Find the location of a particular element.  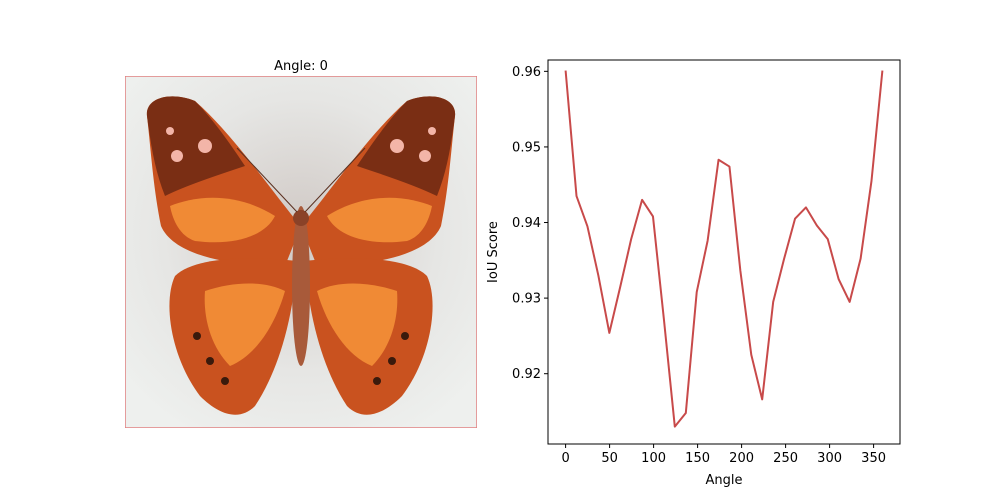

butterfly-head is located at coordinates (301, 218).